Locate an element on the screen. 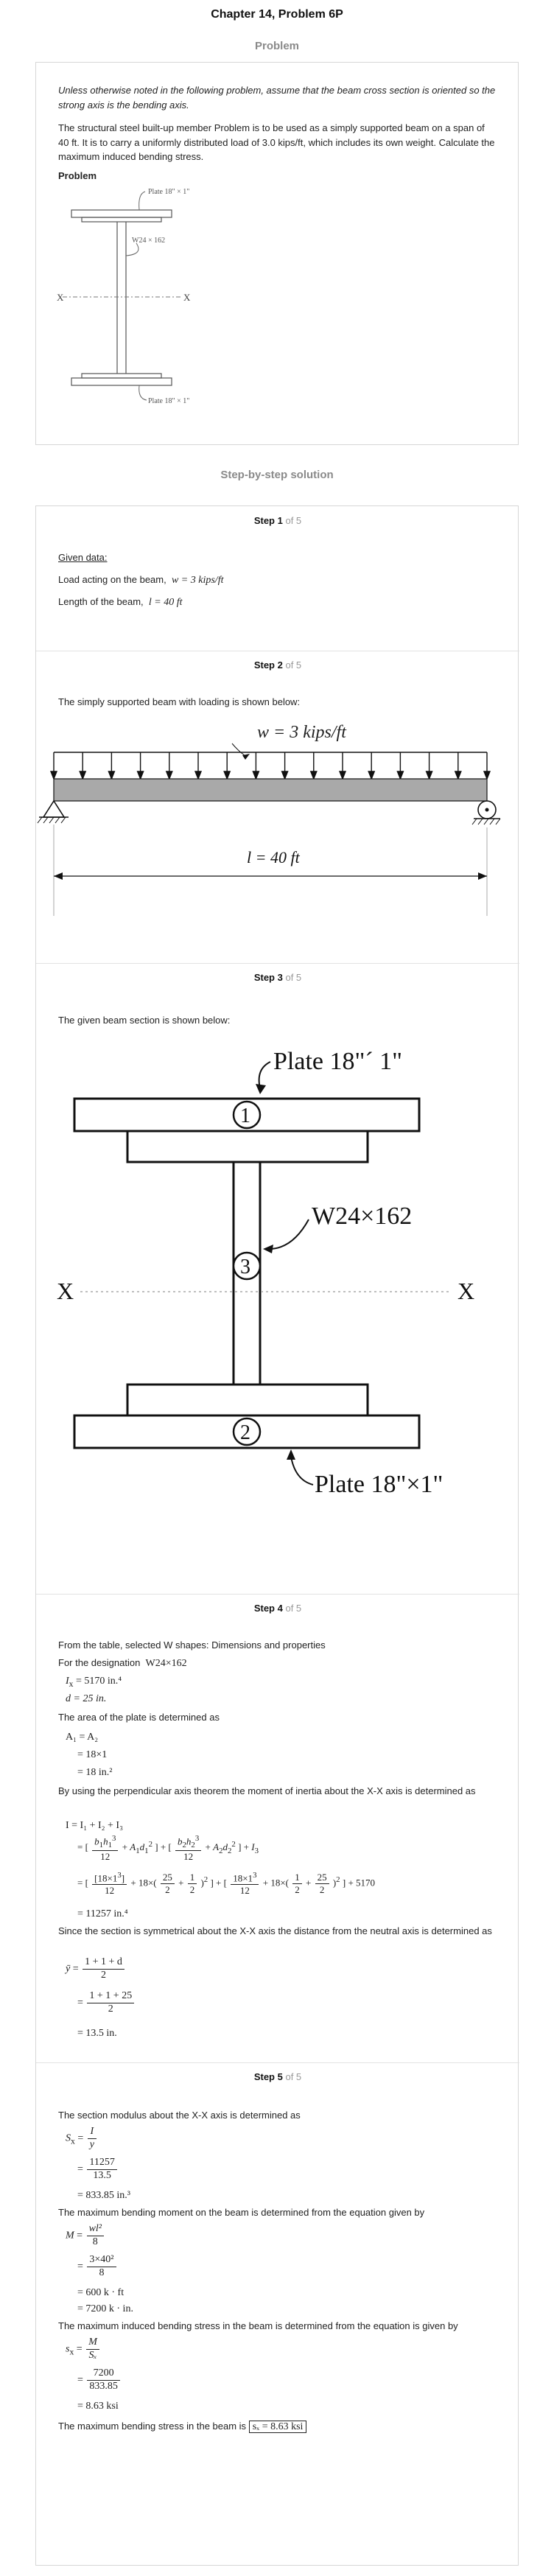  figure-top-plate-label: Plate 18" × 1" is located at coordinates (168, 192).